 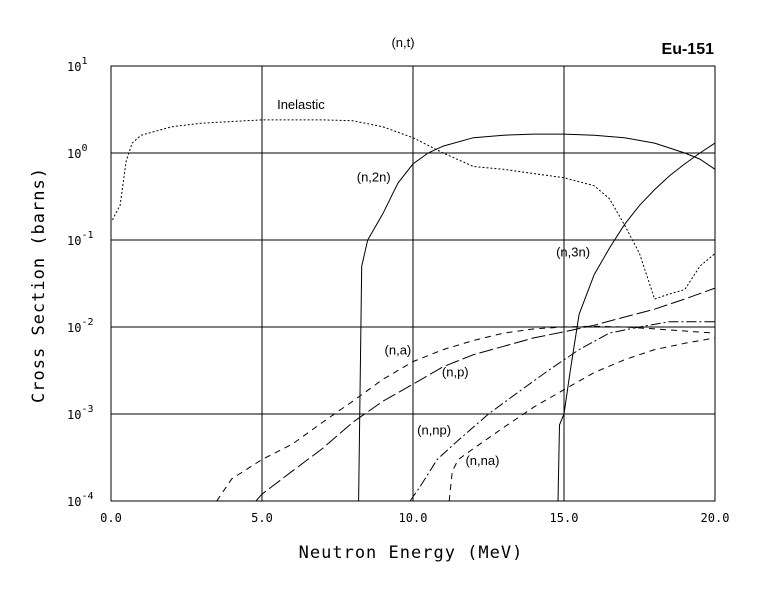 What do you see at coordinates (455, 371) in the screenshot?
I see `series-label: (n,p)` at bounding box center [455, 371].